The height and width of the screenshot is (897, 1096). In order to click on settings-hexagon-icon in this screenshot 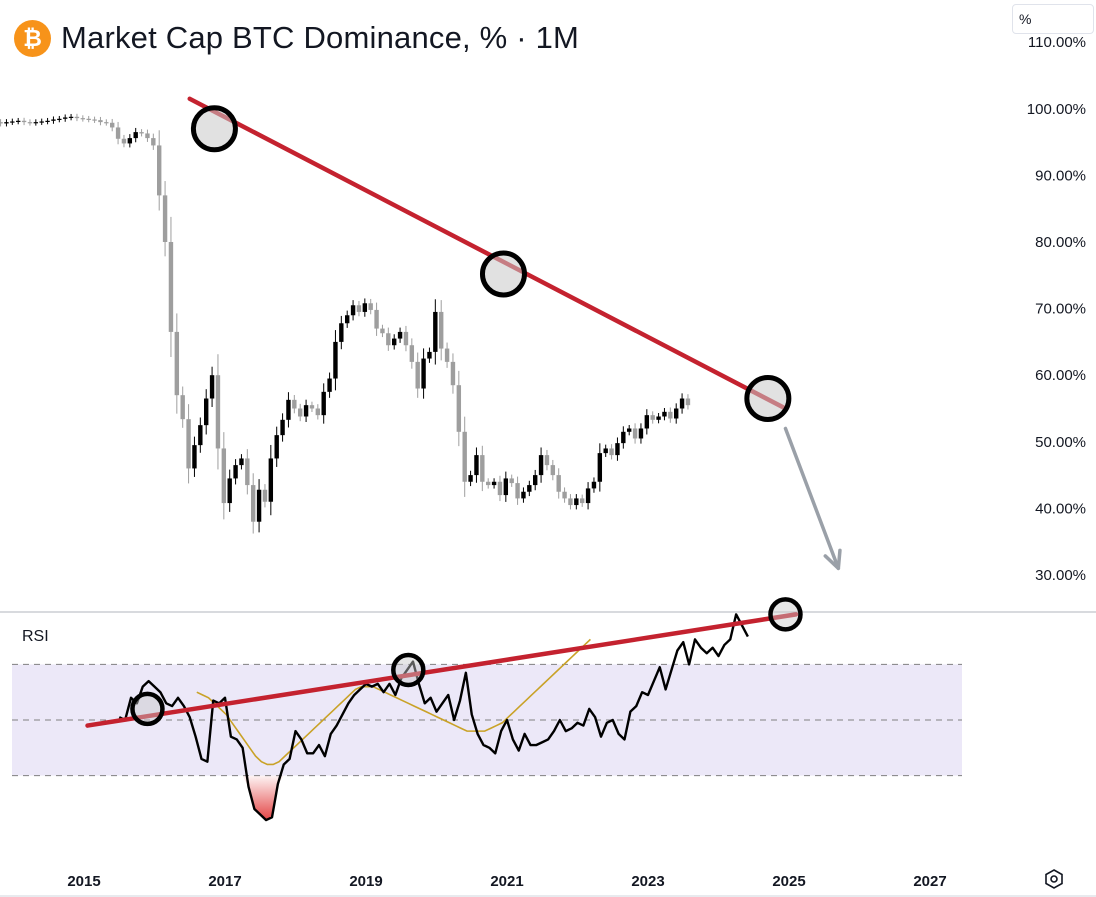, I will do `click(1054, 879)`.